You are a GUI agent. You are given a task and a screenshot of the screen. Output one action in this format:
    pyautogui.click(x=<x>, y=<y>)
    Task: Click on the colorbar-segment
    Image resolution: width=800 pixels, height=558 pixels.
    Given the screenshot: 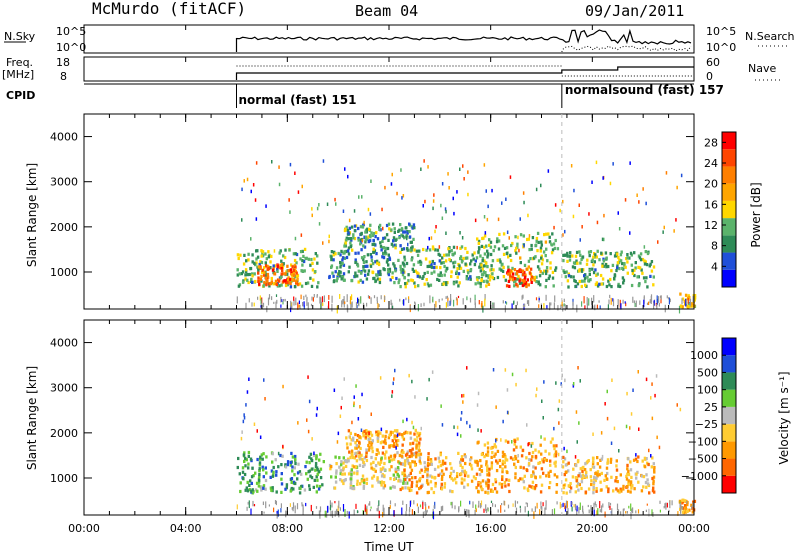 What is the action you would take?
    pyautogui.click(x=729, y=398)
    